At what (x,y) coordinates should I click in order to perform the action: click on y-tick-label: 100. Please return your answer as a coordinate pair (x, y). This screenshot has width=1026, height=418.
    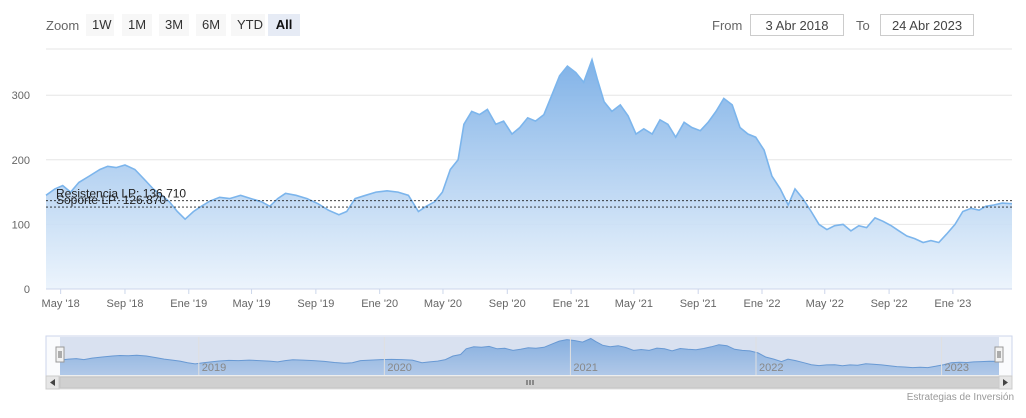
    Looking at the image, I should click on (21, 225).